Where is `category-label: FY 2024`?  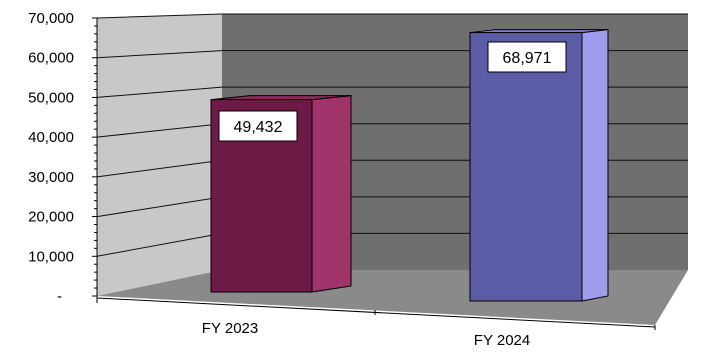
category-label: FY 2024 is located at coordinates (502, 340).